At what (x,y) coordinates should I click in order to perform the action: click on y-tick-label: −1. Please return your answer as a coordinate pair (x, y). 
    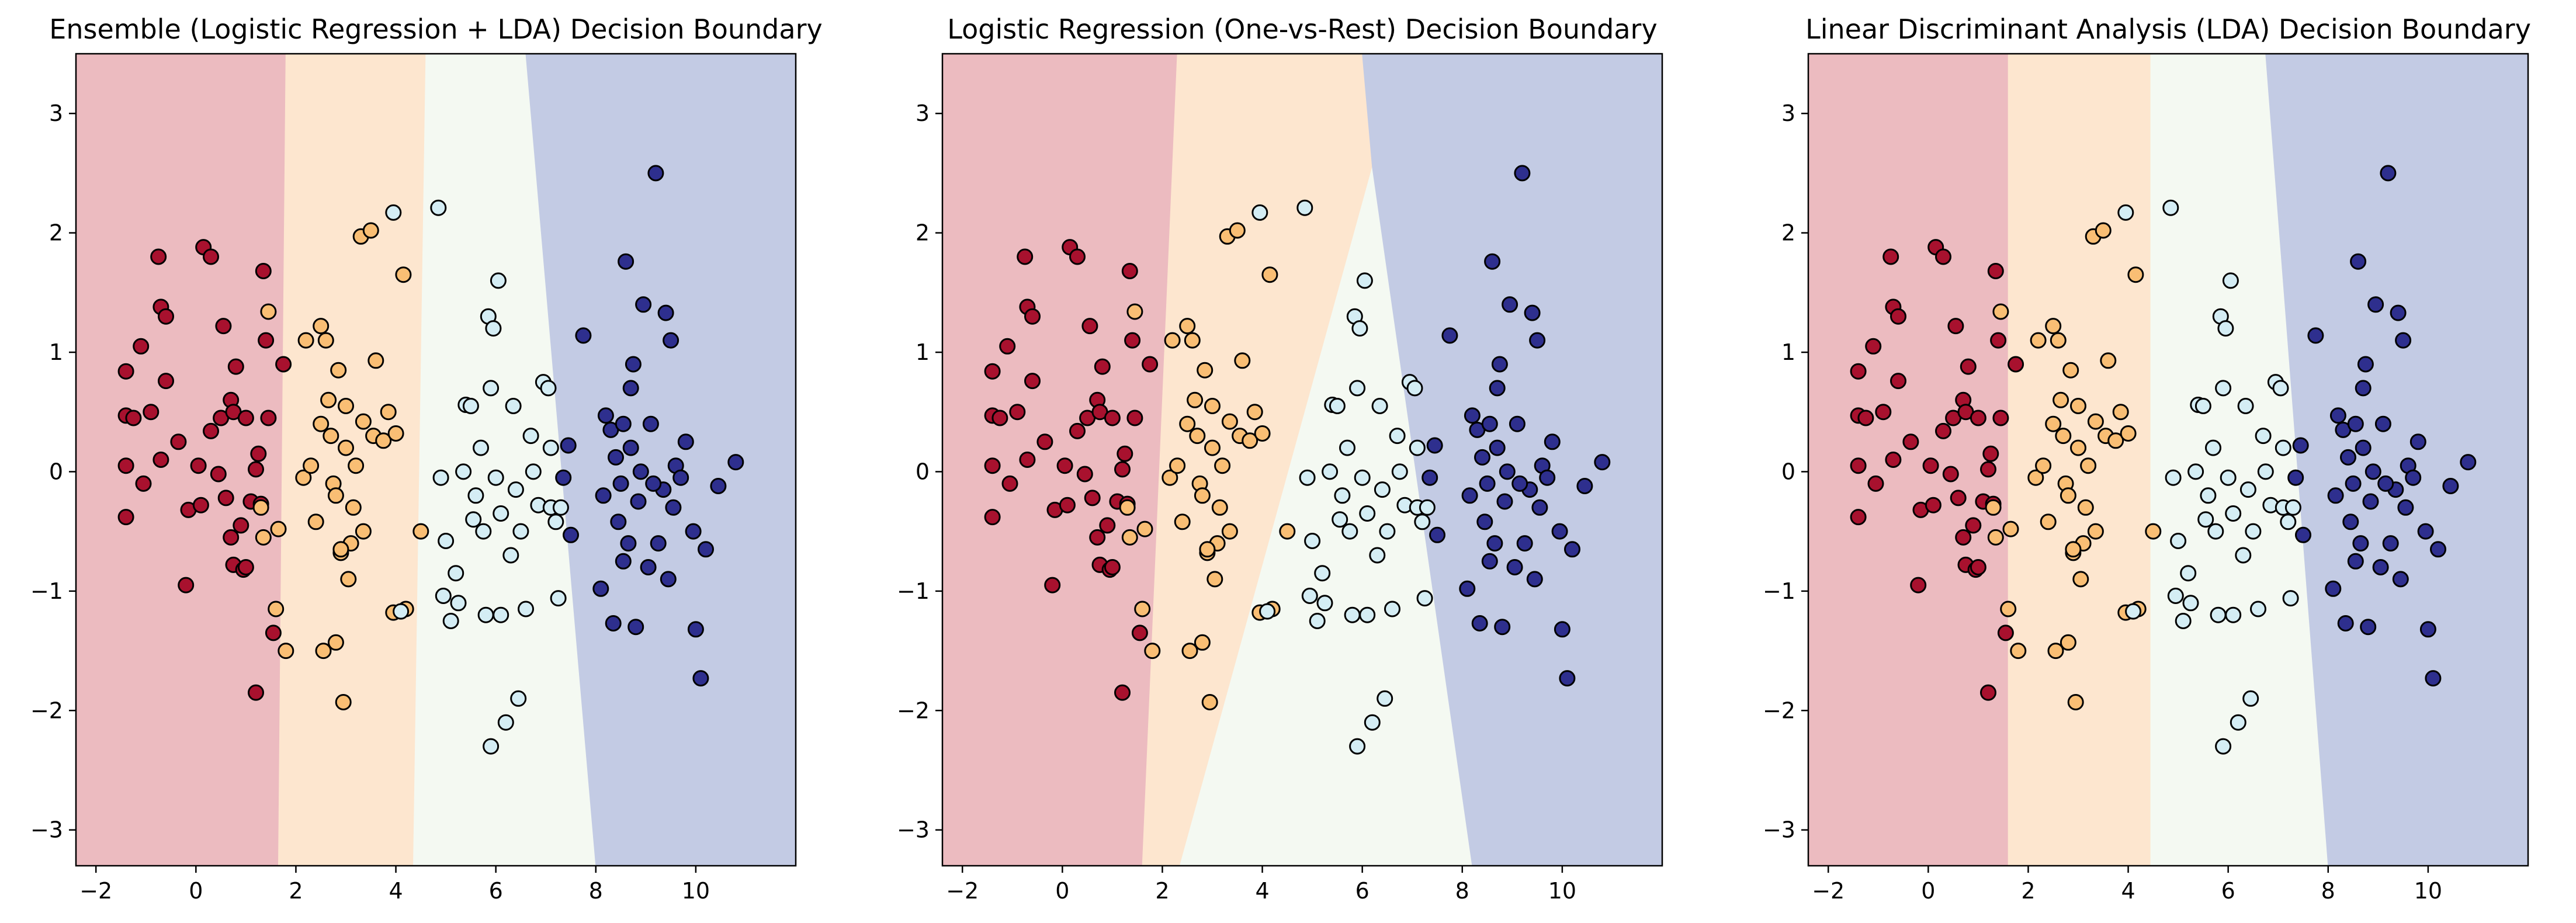
    Looking at the image, I should click on (913, 591).